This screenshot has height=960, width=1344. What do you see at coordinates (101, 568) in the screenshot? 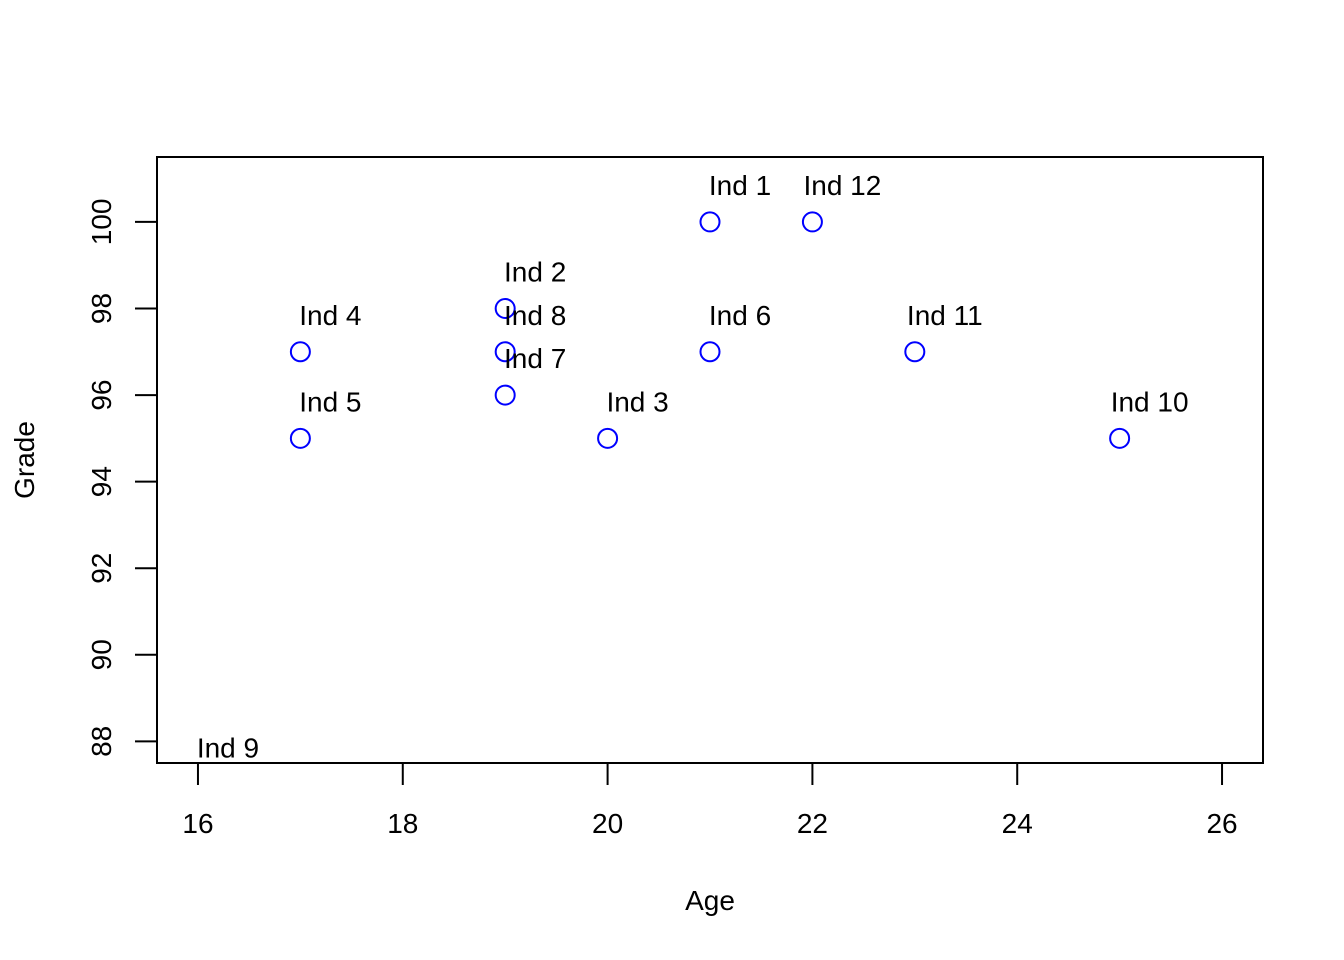
I see `y-tick-label: 92` at bounding box center [101, 568].